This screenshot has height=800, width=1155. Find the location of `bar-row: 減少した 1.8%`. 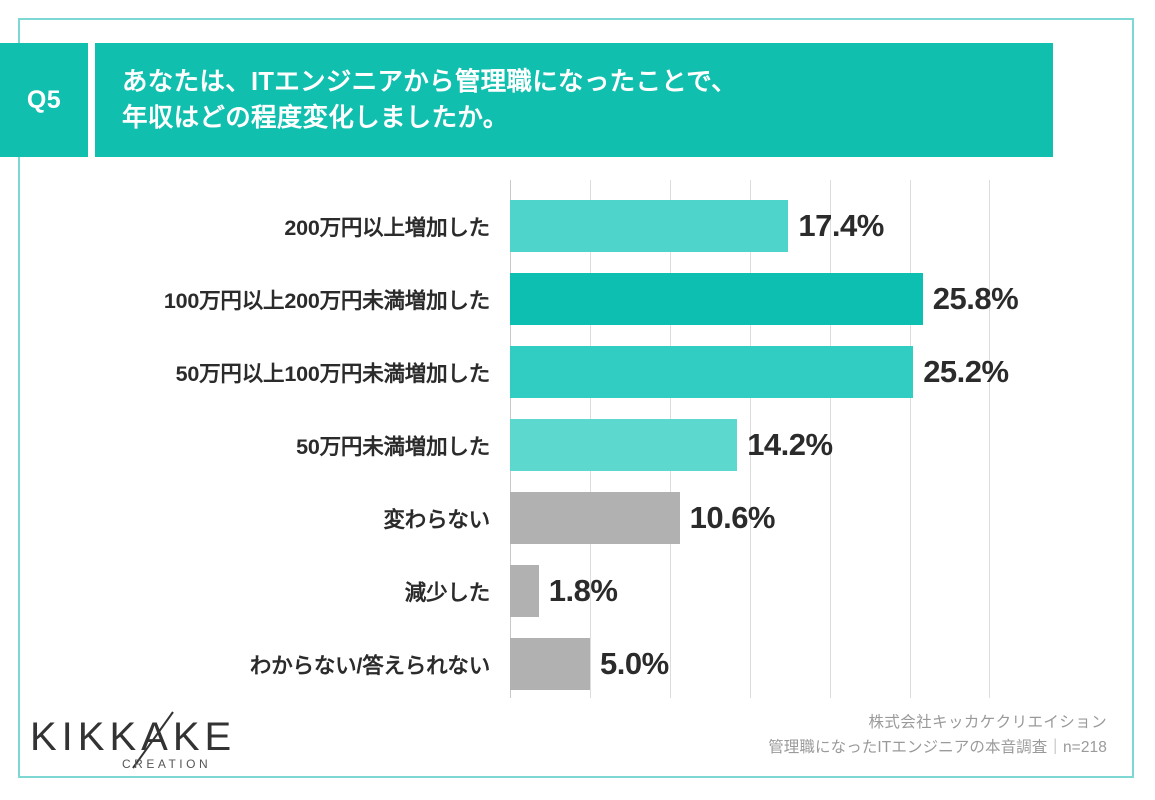

bar-row: 減少した 1.8% is located at coordinates (577, 591).